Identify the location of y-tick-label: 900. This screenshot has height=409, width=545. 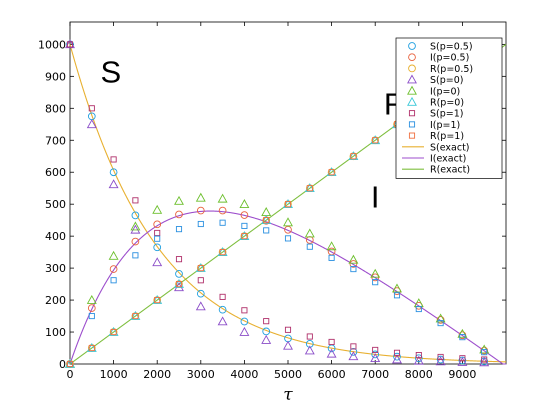
(55, 76).